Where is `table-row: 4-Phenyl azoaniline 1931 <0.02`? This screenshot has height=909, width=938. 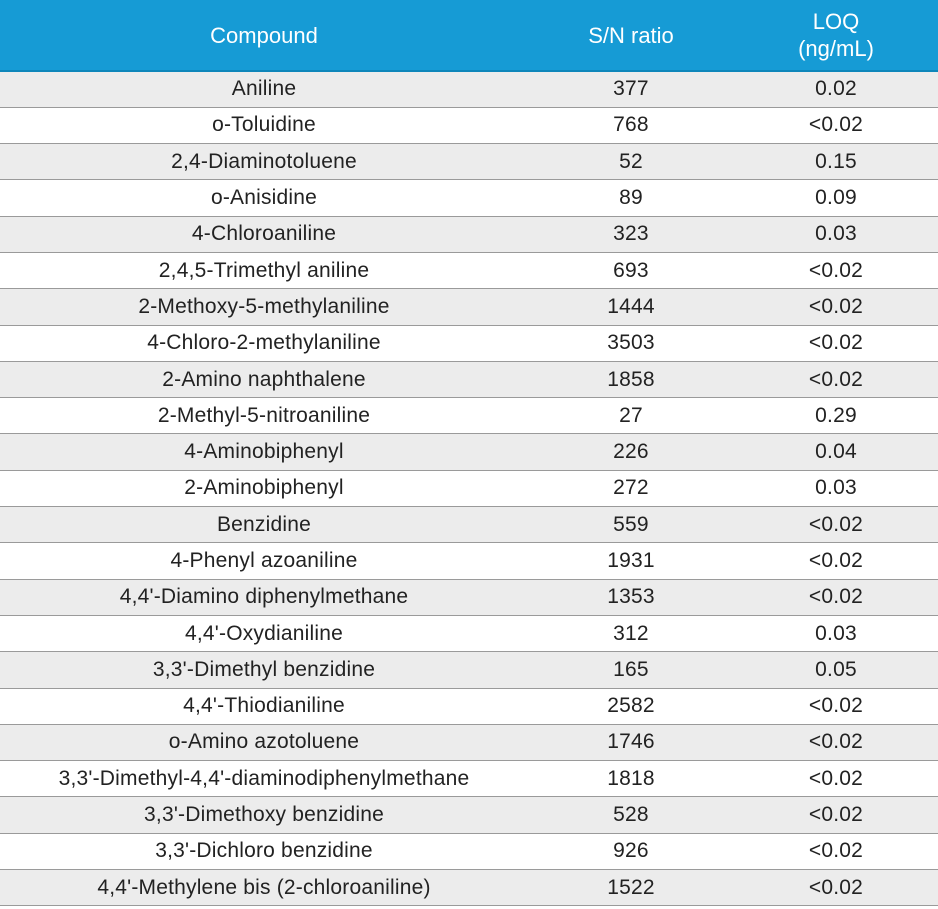 table-row: 4-Phenyl azoaniline 1931 <0.02 is located at coordinates (469, 561).